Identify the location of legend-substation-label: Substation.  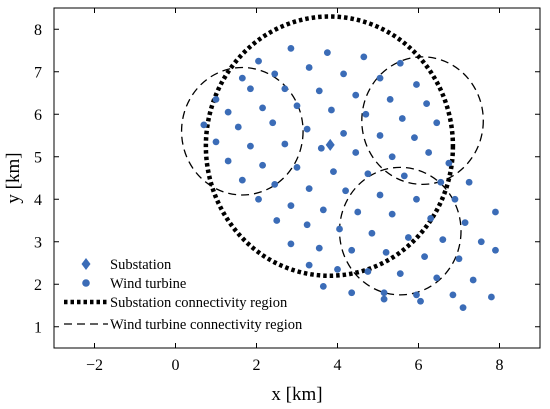
(141, 265).